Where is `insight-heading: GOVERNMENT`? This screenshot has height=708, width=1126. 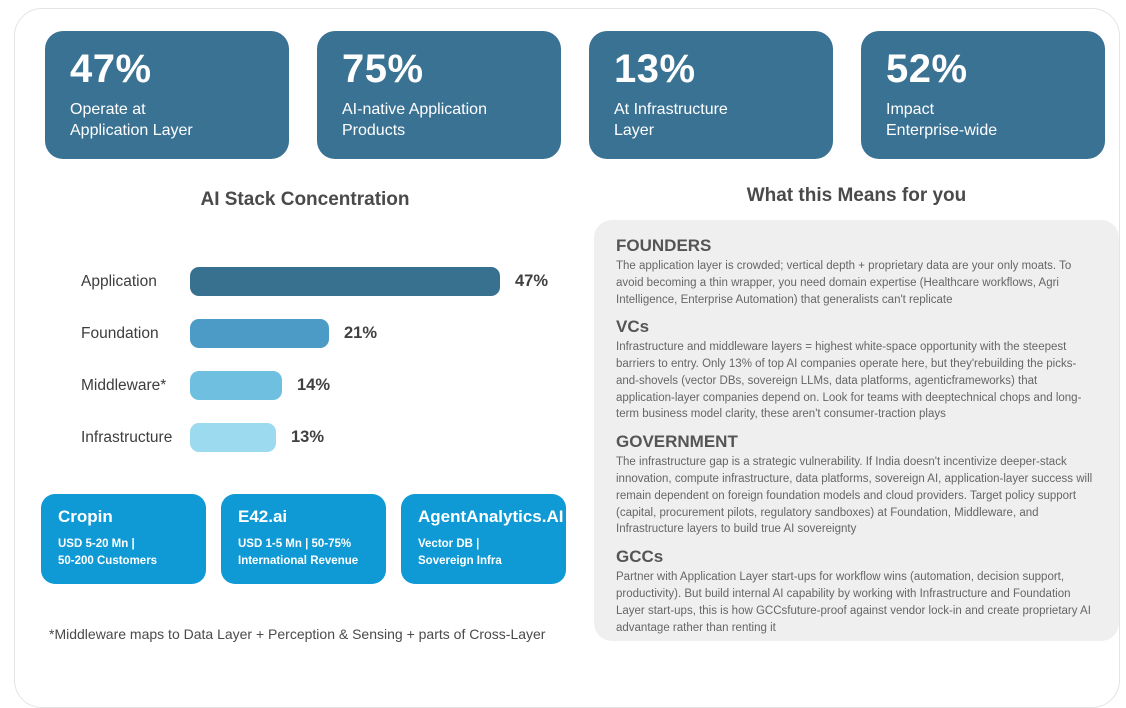
insight-heading: GOVERNMENT is located at coordinates (677, 442).